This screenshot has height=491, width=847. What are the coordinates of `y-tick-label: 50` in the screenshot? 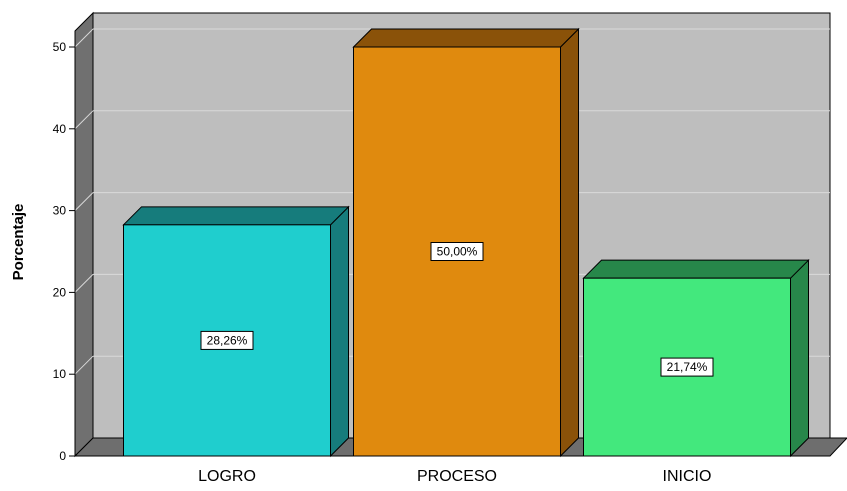 It's located at (60, 47).